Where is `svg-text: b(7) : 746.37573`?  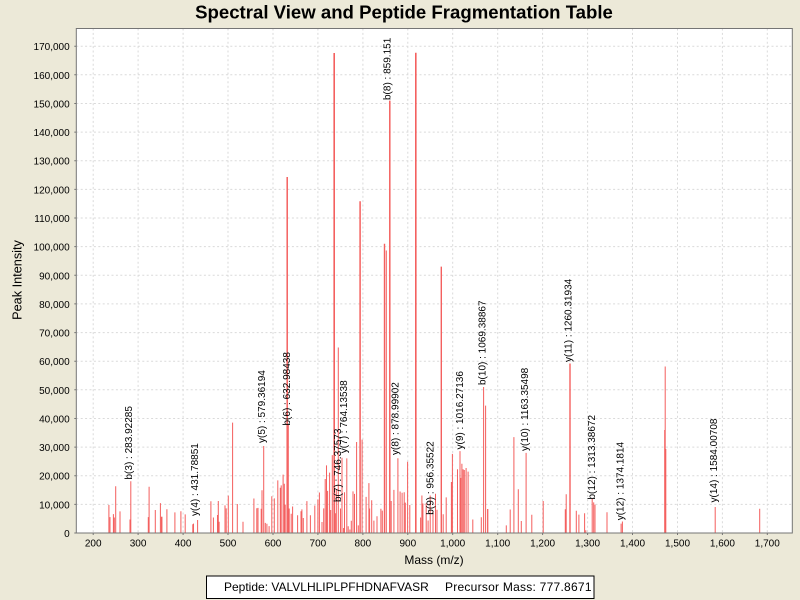 svg-text: b(7) : 746.37573 is located at coordinates (338, 465).